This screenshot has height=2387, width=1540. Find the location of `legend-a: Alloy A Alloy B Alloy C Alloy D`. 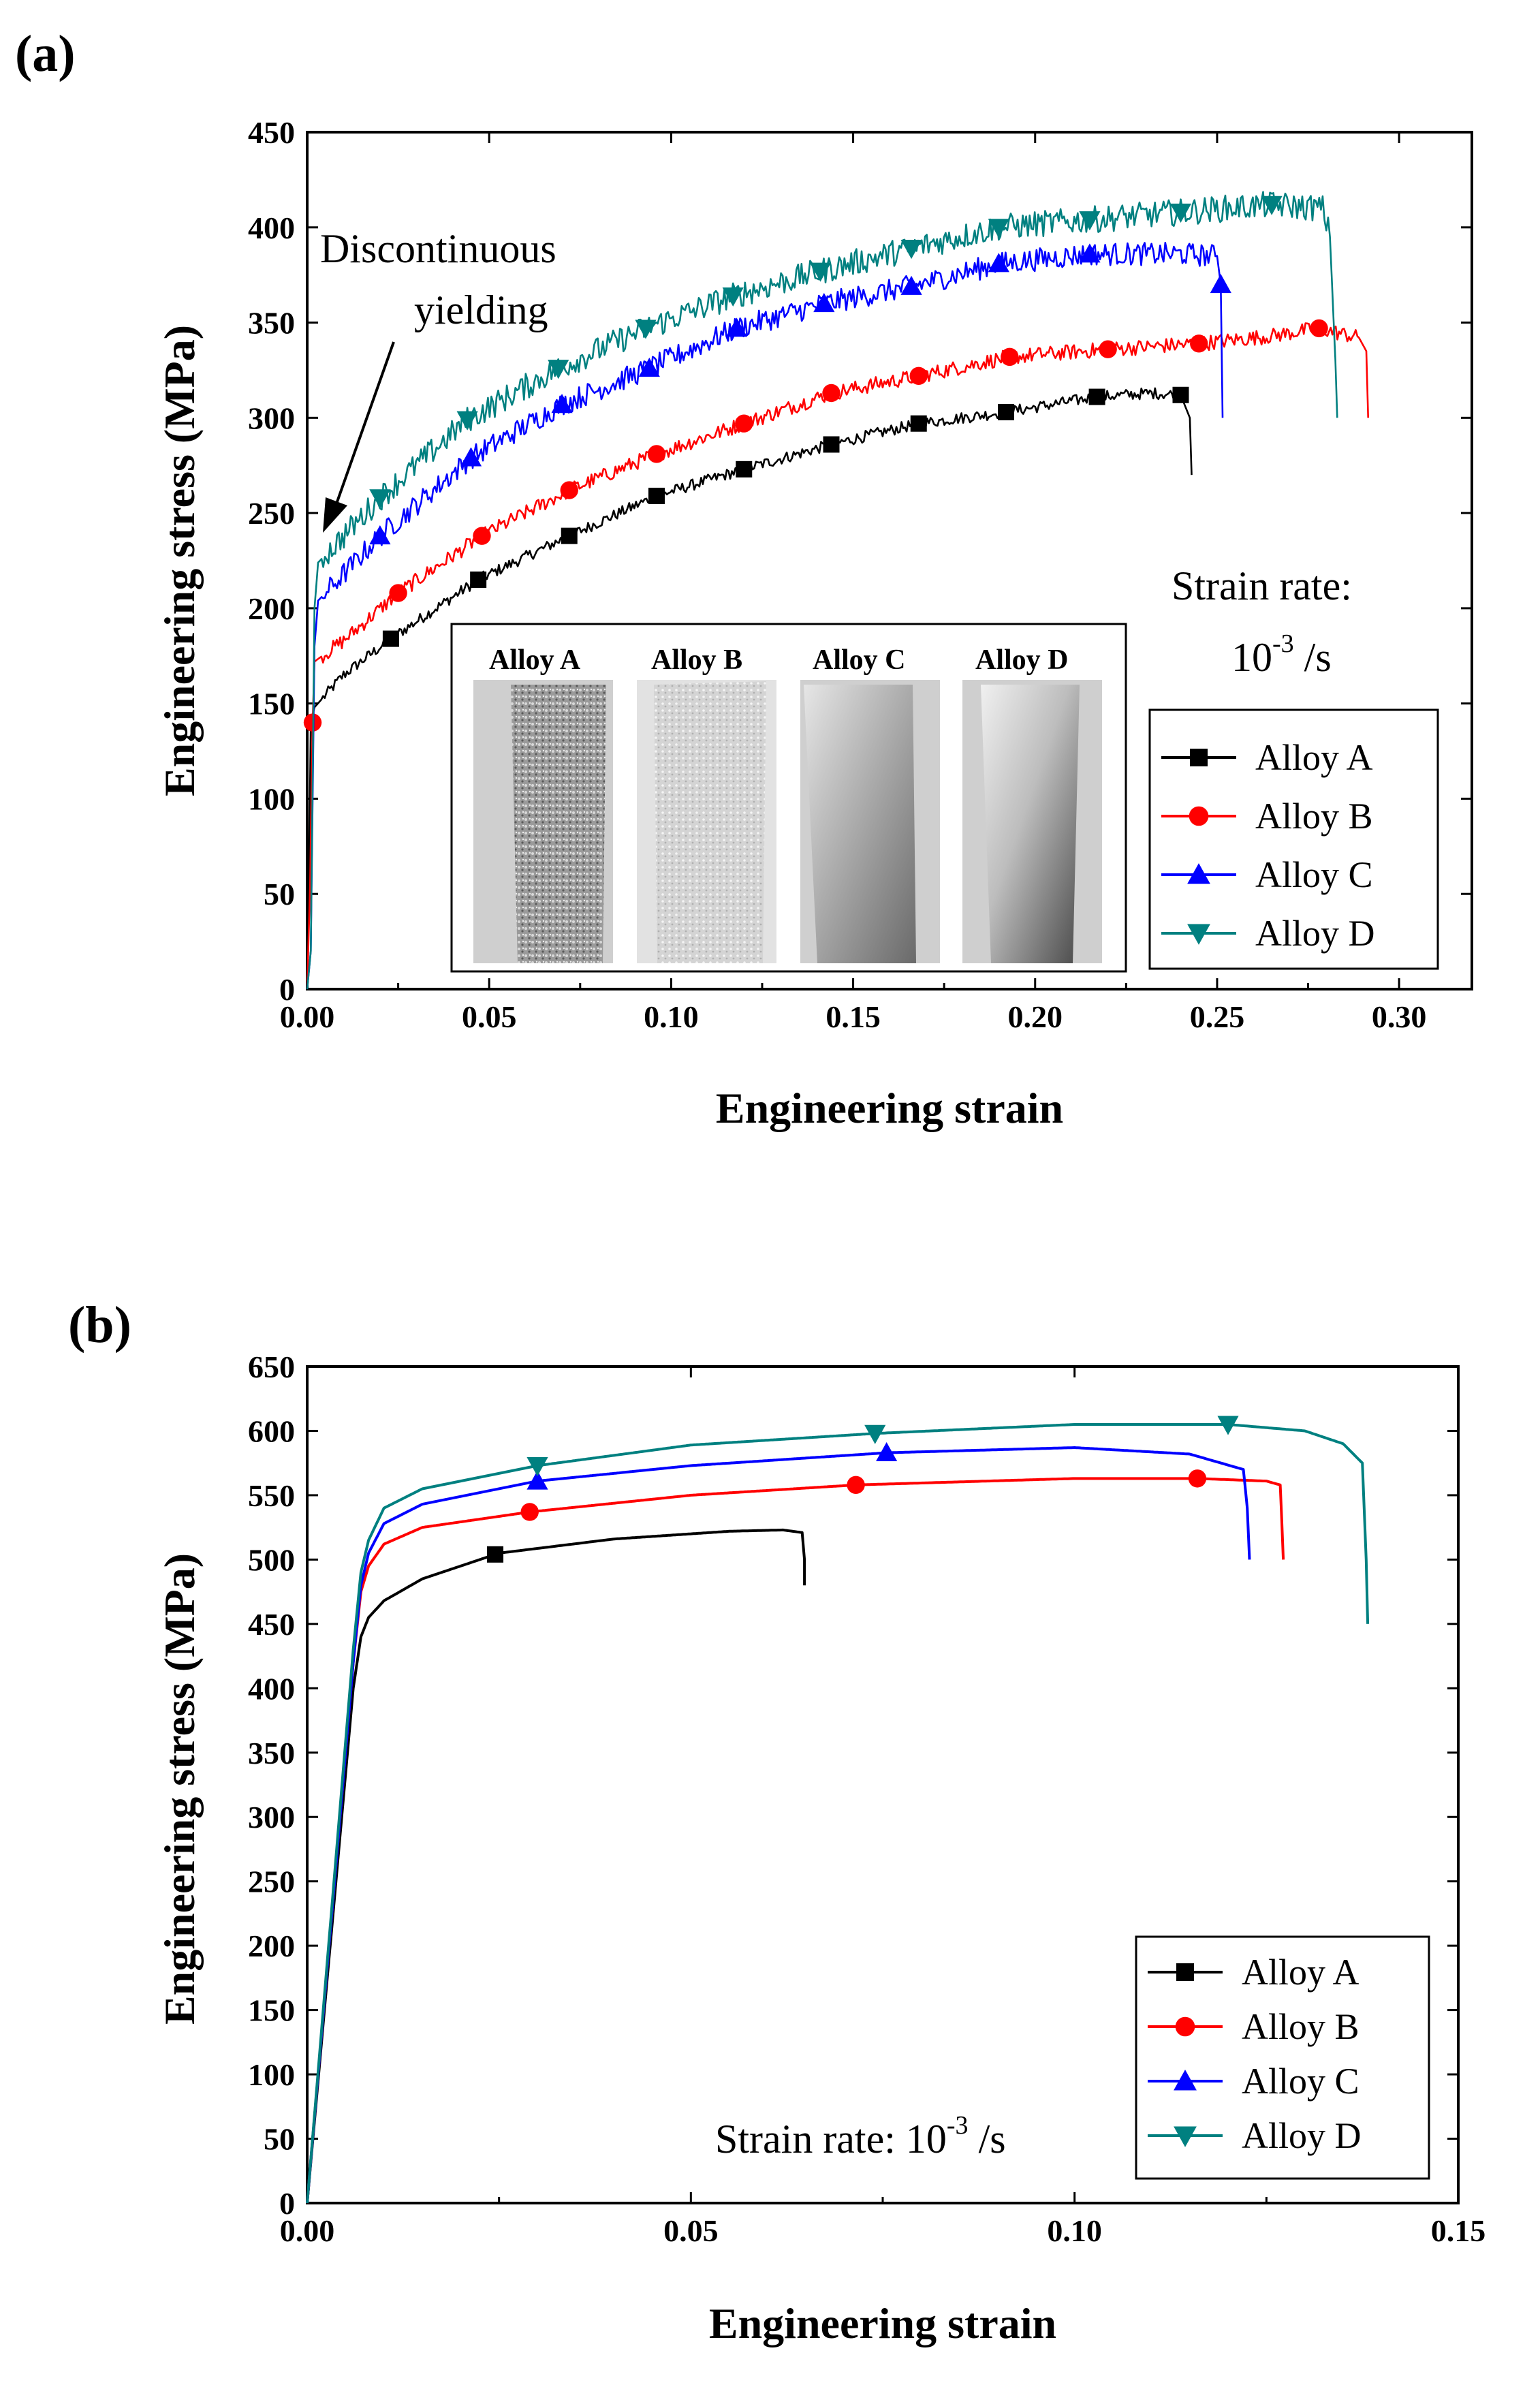

legend-a: Alloy A Alloy B Alloy C Alloy D is located at coordinates (1293, 839).